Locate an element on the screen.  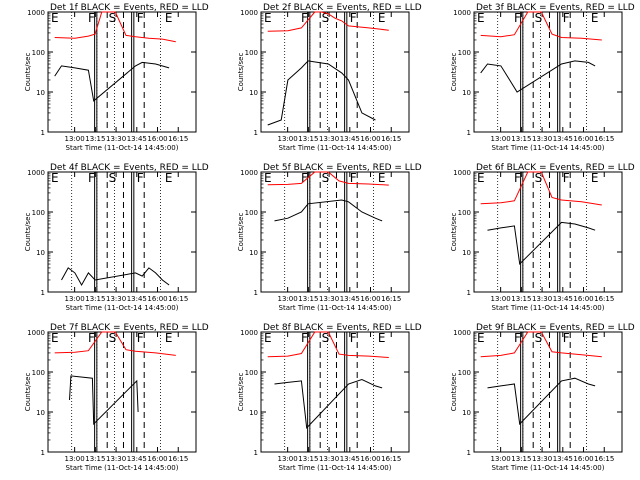
chart-title: Det 7f BLACK = Events, RED = LLD is located at coordinates (129, 328).